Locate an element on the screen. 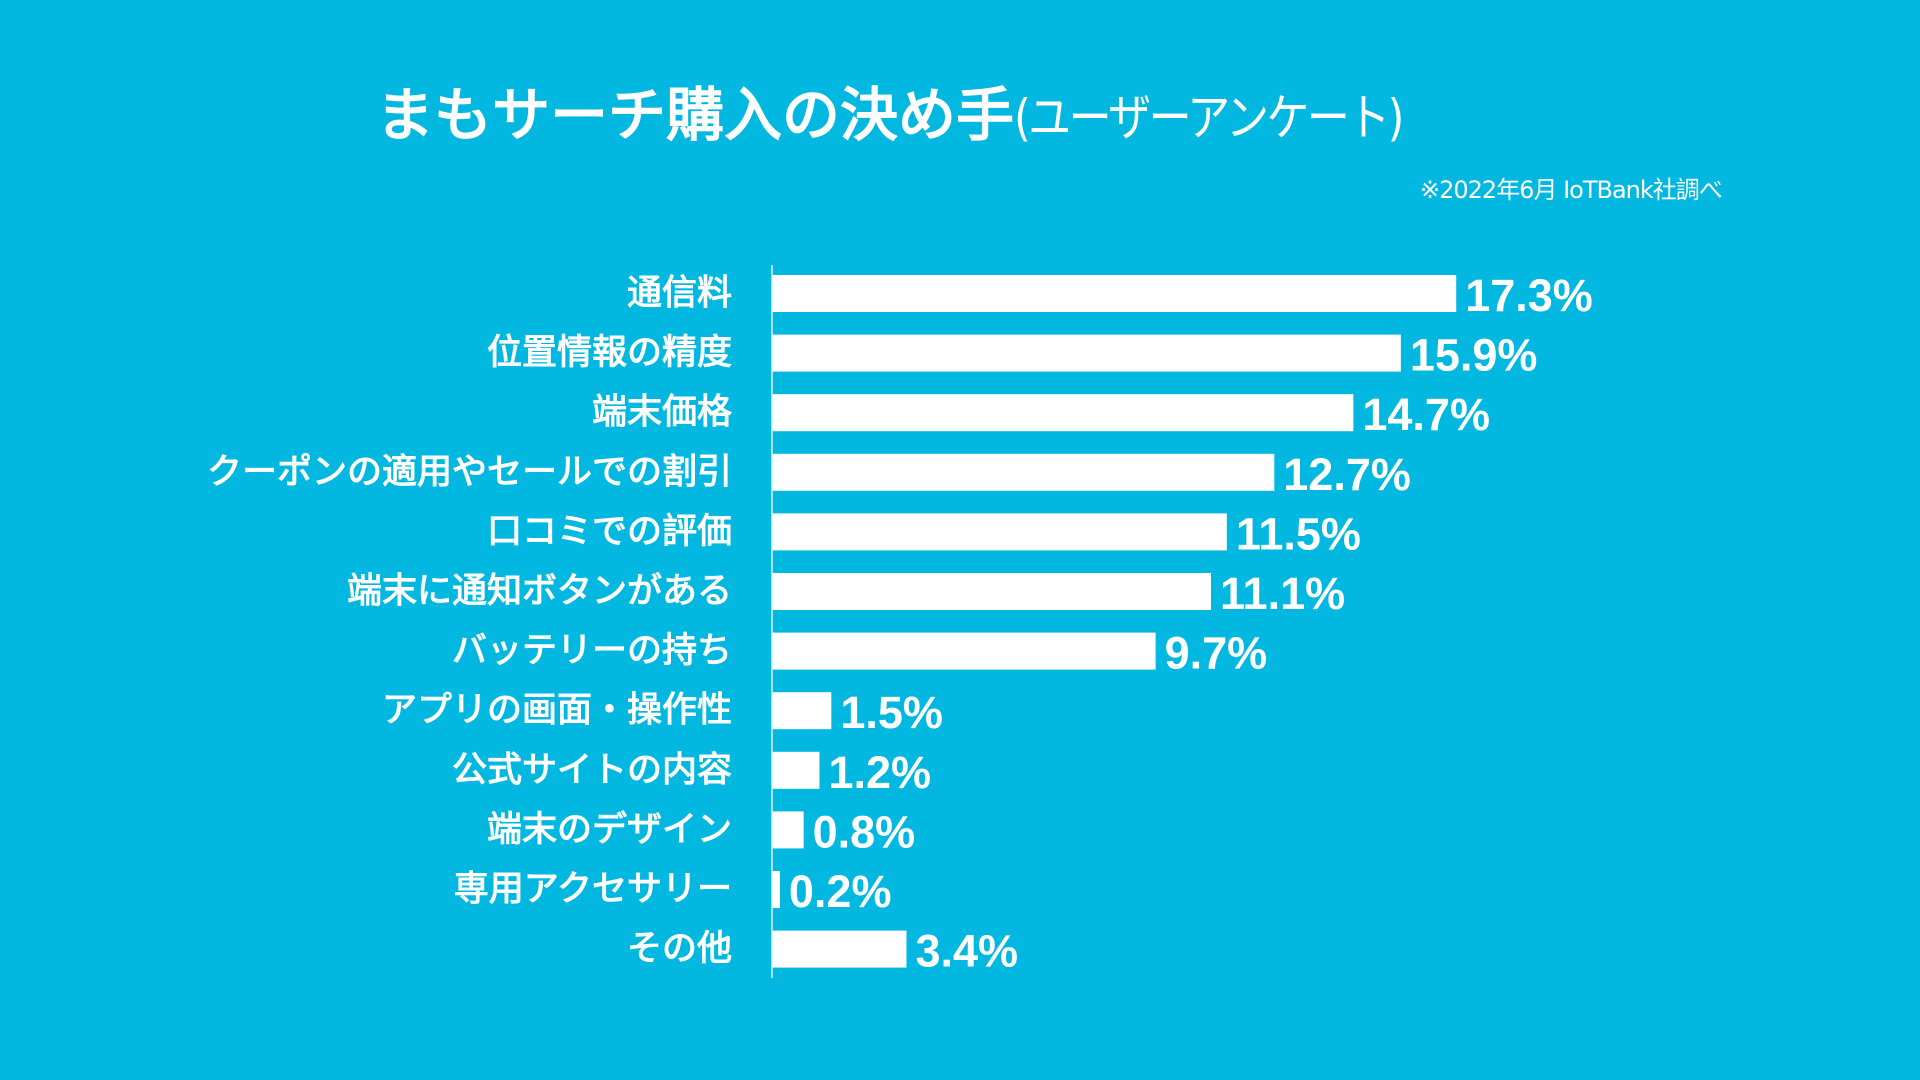 The height and width of the screenshot is (1080, 1920). category-label: 専用アクセサリー is located at coordinates (593, 890).